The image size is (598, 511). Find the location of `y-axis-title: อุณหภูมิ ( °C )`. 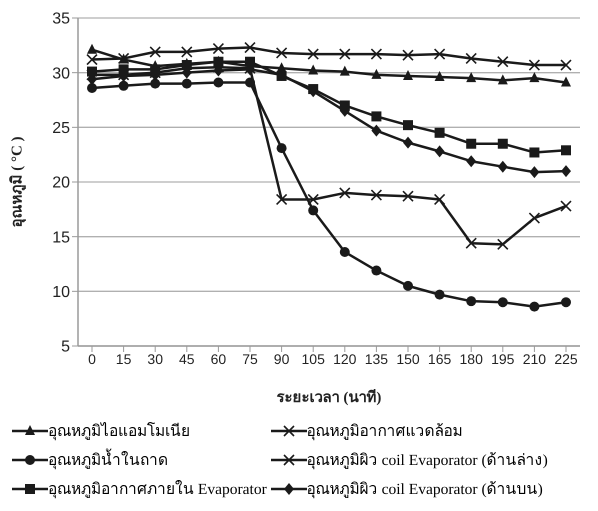

y-axis-title: อุณหภูมิ ( °C ) is located at coordinates (16, 182).